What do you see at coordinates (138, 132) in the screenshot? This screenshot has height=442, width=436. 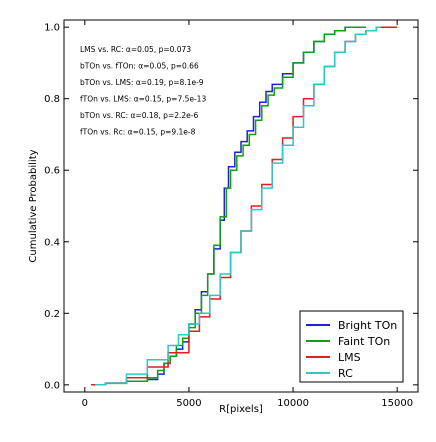 I see `annotation-line: fTOn vs. Rc: α=0.15, p=9.1e-8` at bounding box center [138, 132].